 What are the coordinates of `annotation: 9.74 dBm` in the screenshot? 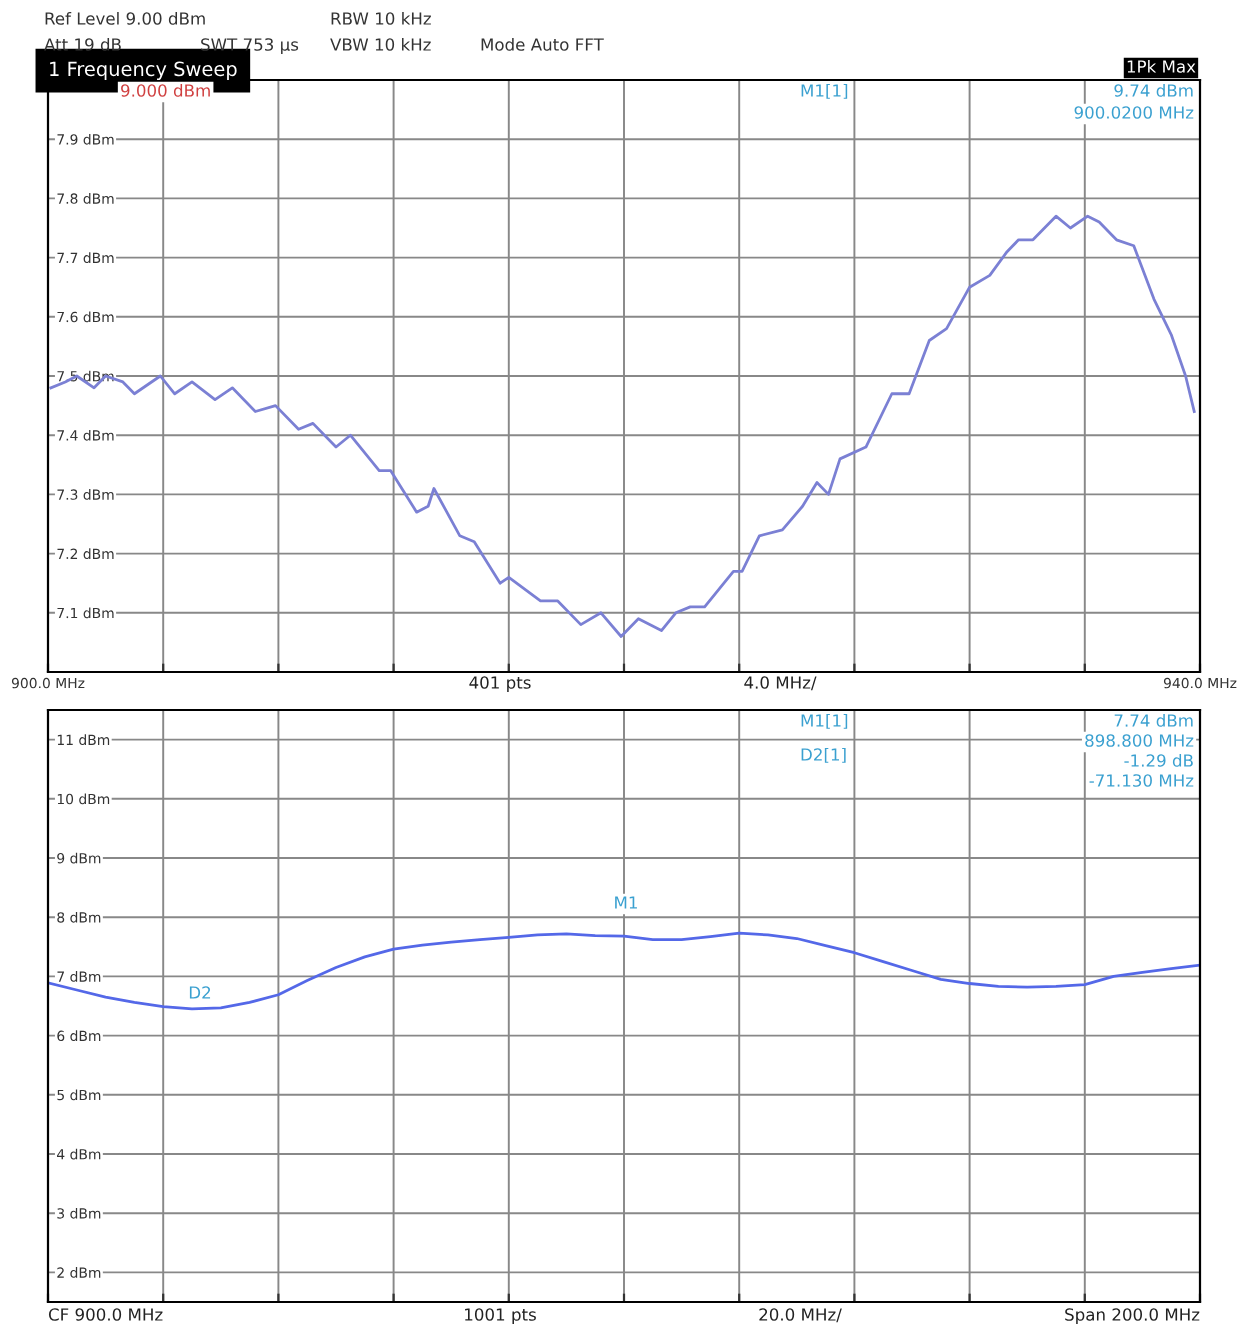 It's located at (1153, 90).